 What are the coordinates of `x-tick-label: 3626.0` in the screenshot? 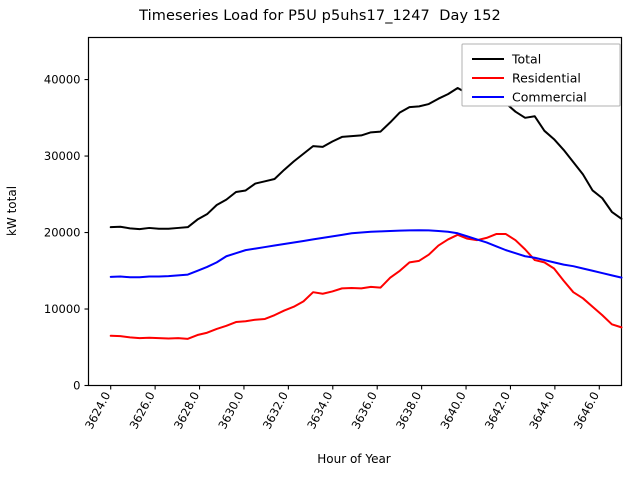 It's located at (142, 410).